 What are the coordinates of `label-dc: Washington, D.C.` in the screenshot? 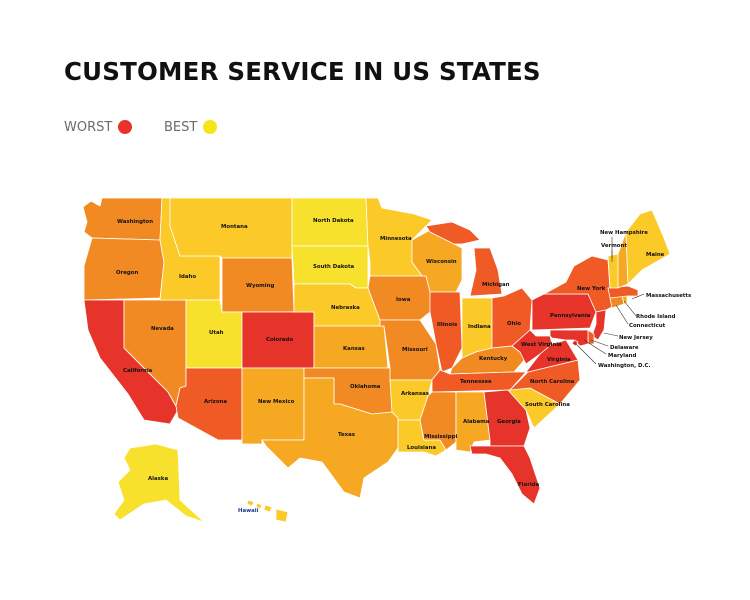 It's located at (624, 366).